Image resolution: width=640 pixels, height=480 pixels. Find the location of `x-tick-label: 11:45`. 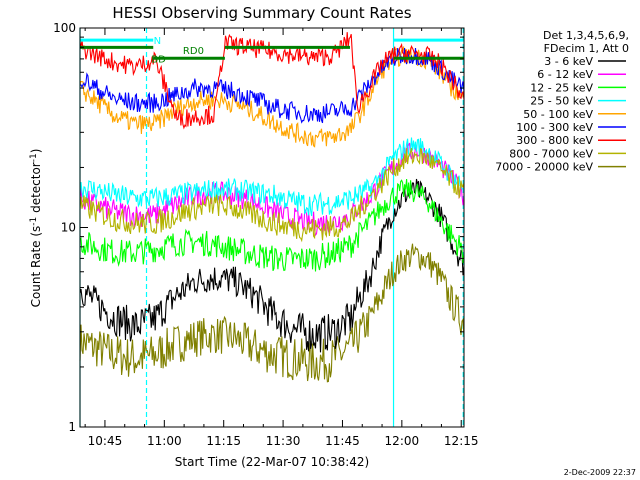

x-tick-label: 11:45 is located at coordinates (342, 441).